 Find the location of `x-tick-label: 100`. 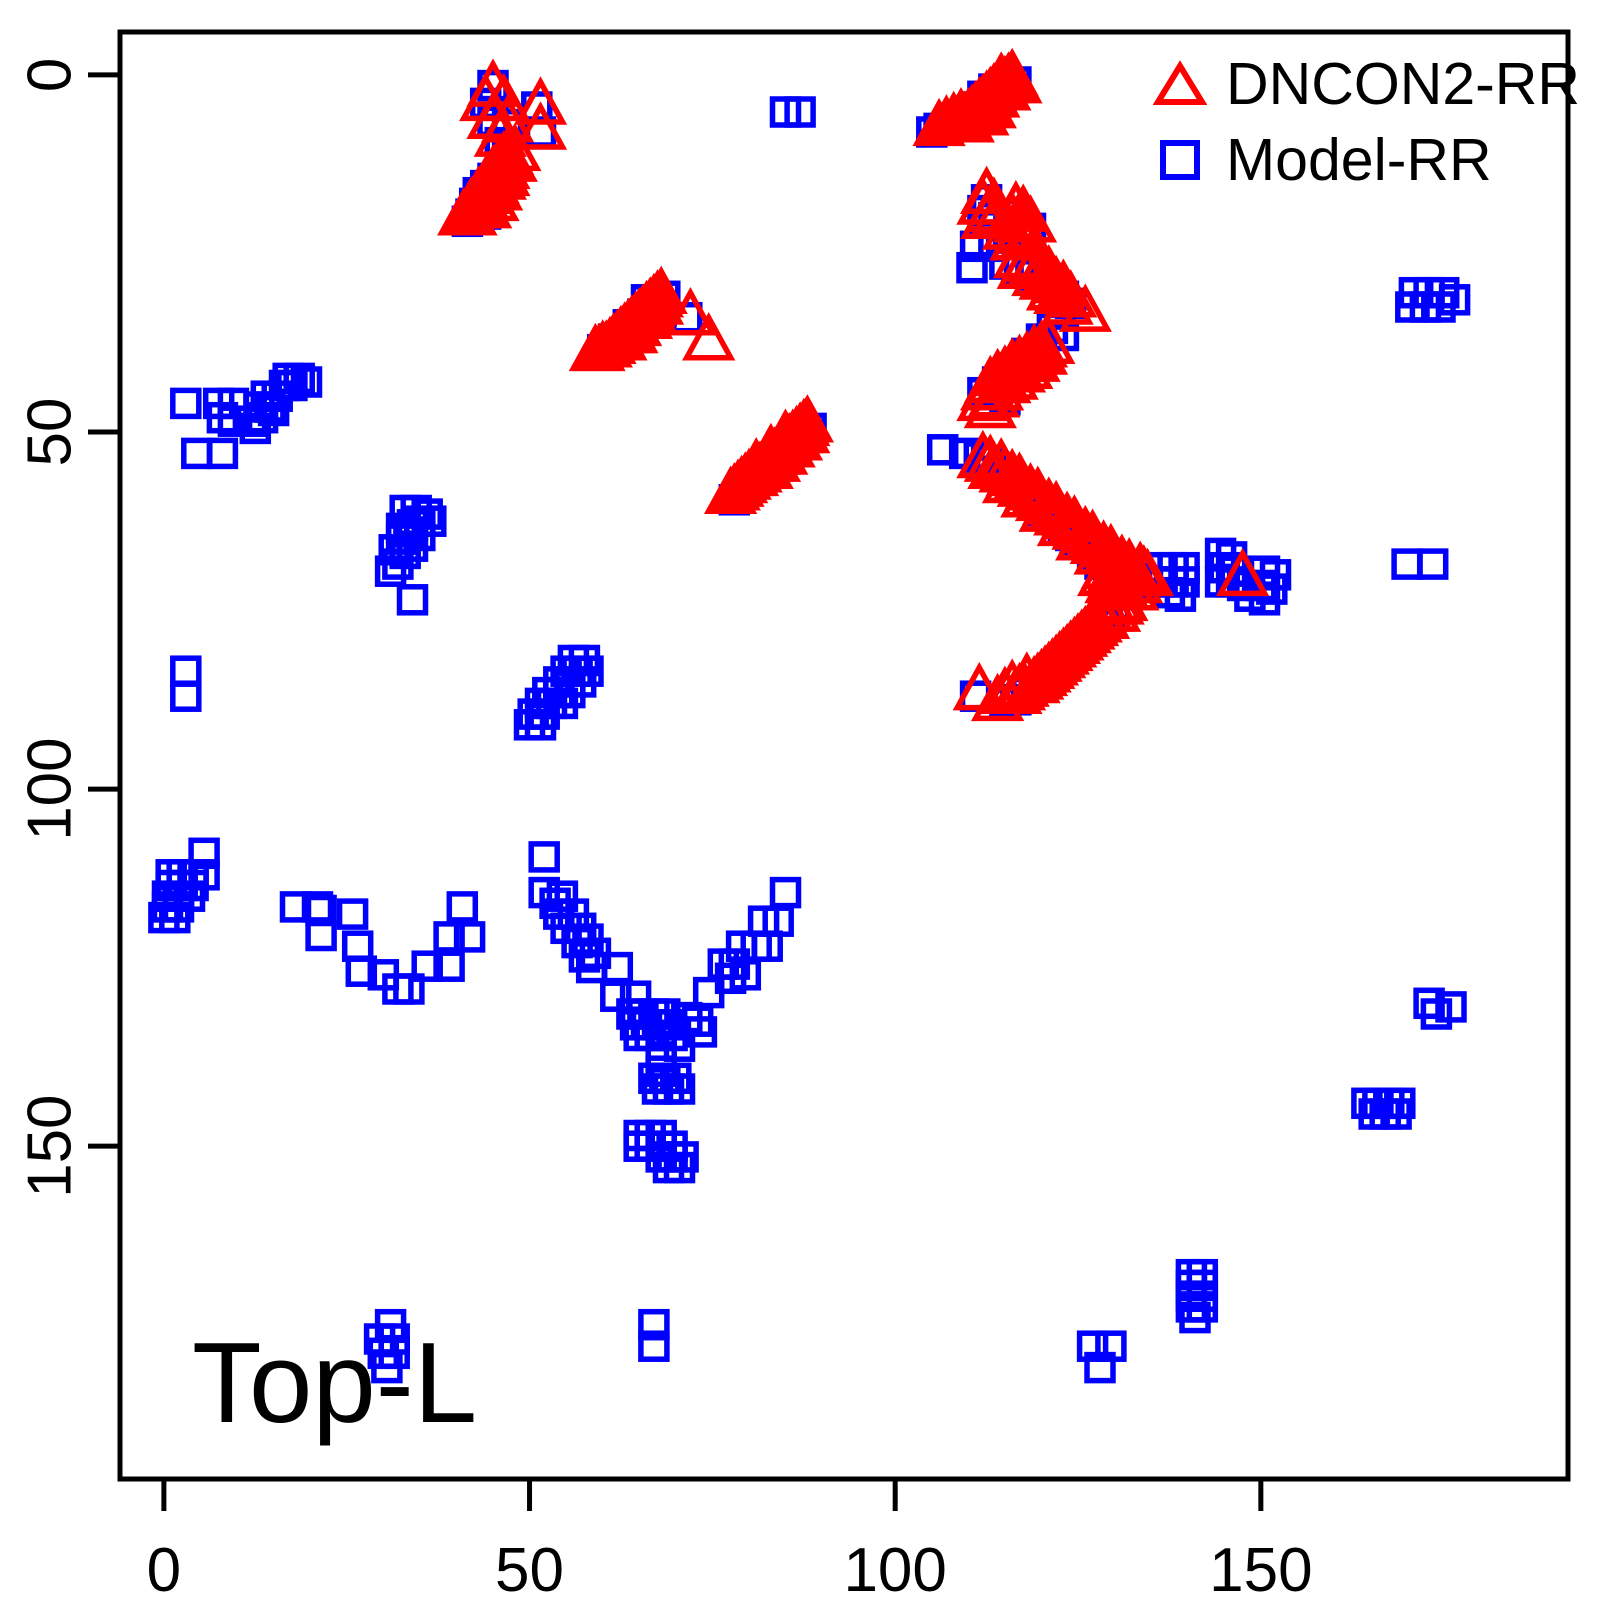

x-tick-label: 100 is located at coordinates (894, 1568).